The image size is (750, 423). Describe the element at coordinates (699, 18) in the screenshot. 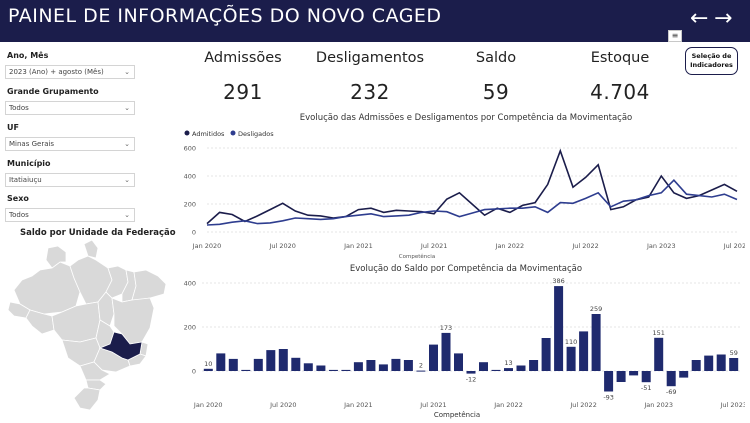

I see `back-arrow-icon: ←` at that location.